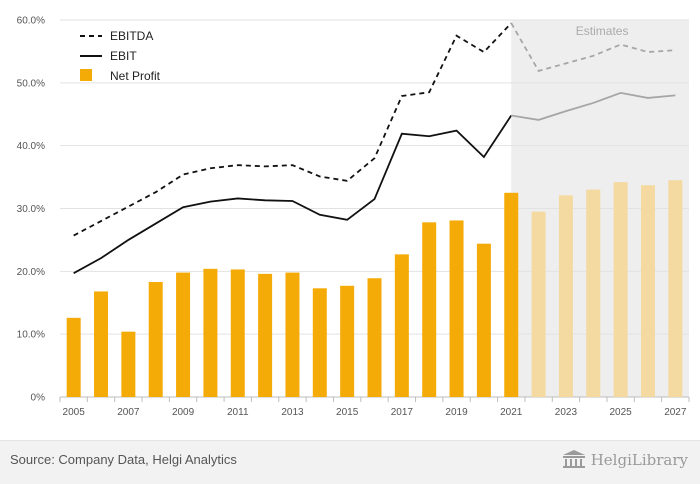 The height and width of the screenshot is (484, 700). What do you see at coordinates (593, 106) in the screenshot?
I see `ebit-line-estimate` at bounding box center [593, 106].